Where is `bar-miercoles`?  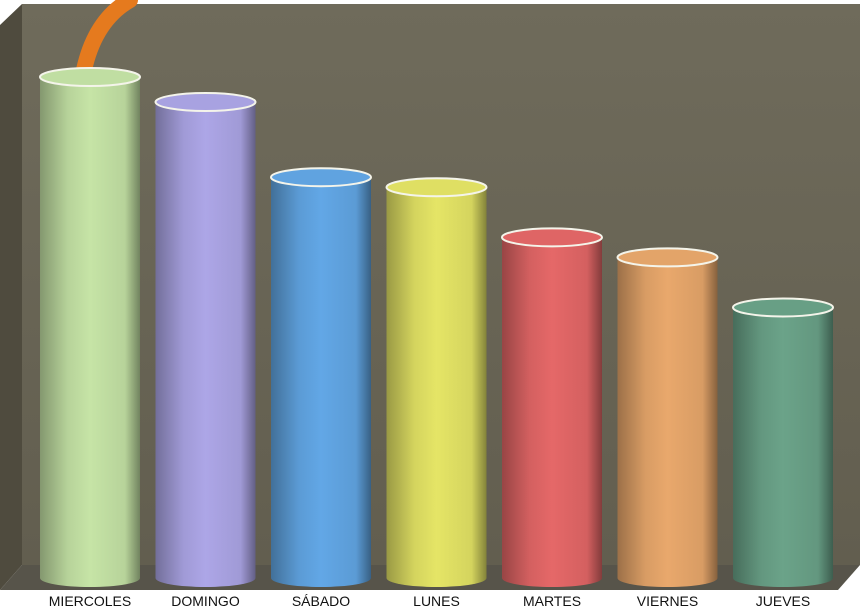 bar-miercoles is located at coordinates (90, 327).